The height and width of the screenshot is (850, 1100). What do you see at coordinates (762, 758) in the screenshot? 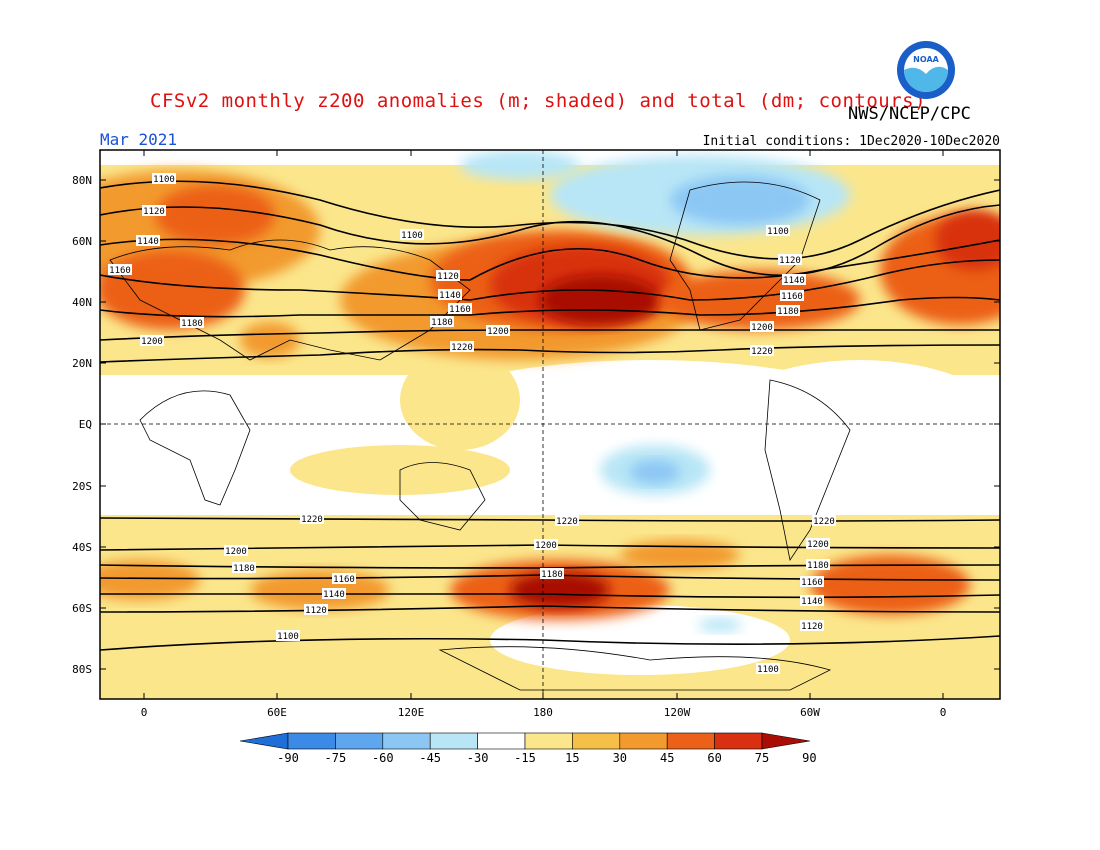
I see `colorbar-label: 75` at bounding box center [762, 758].